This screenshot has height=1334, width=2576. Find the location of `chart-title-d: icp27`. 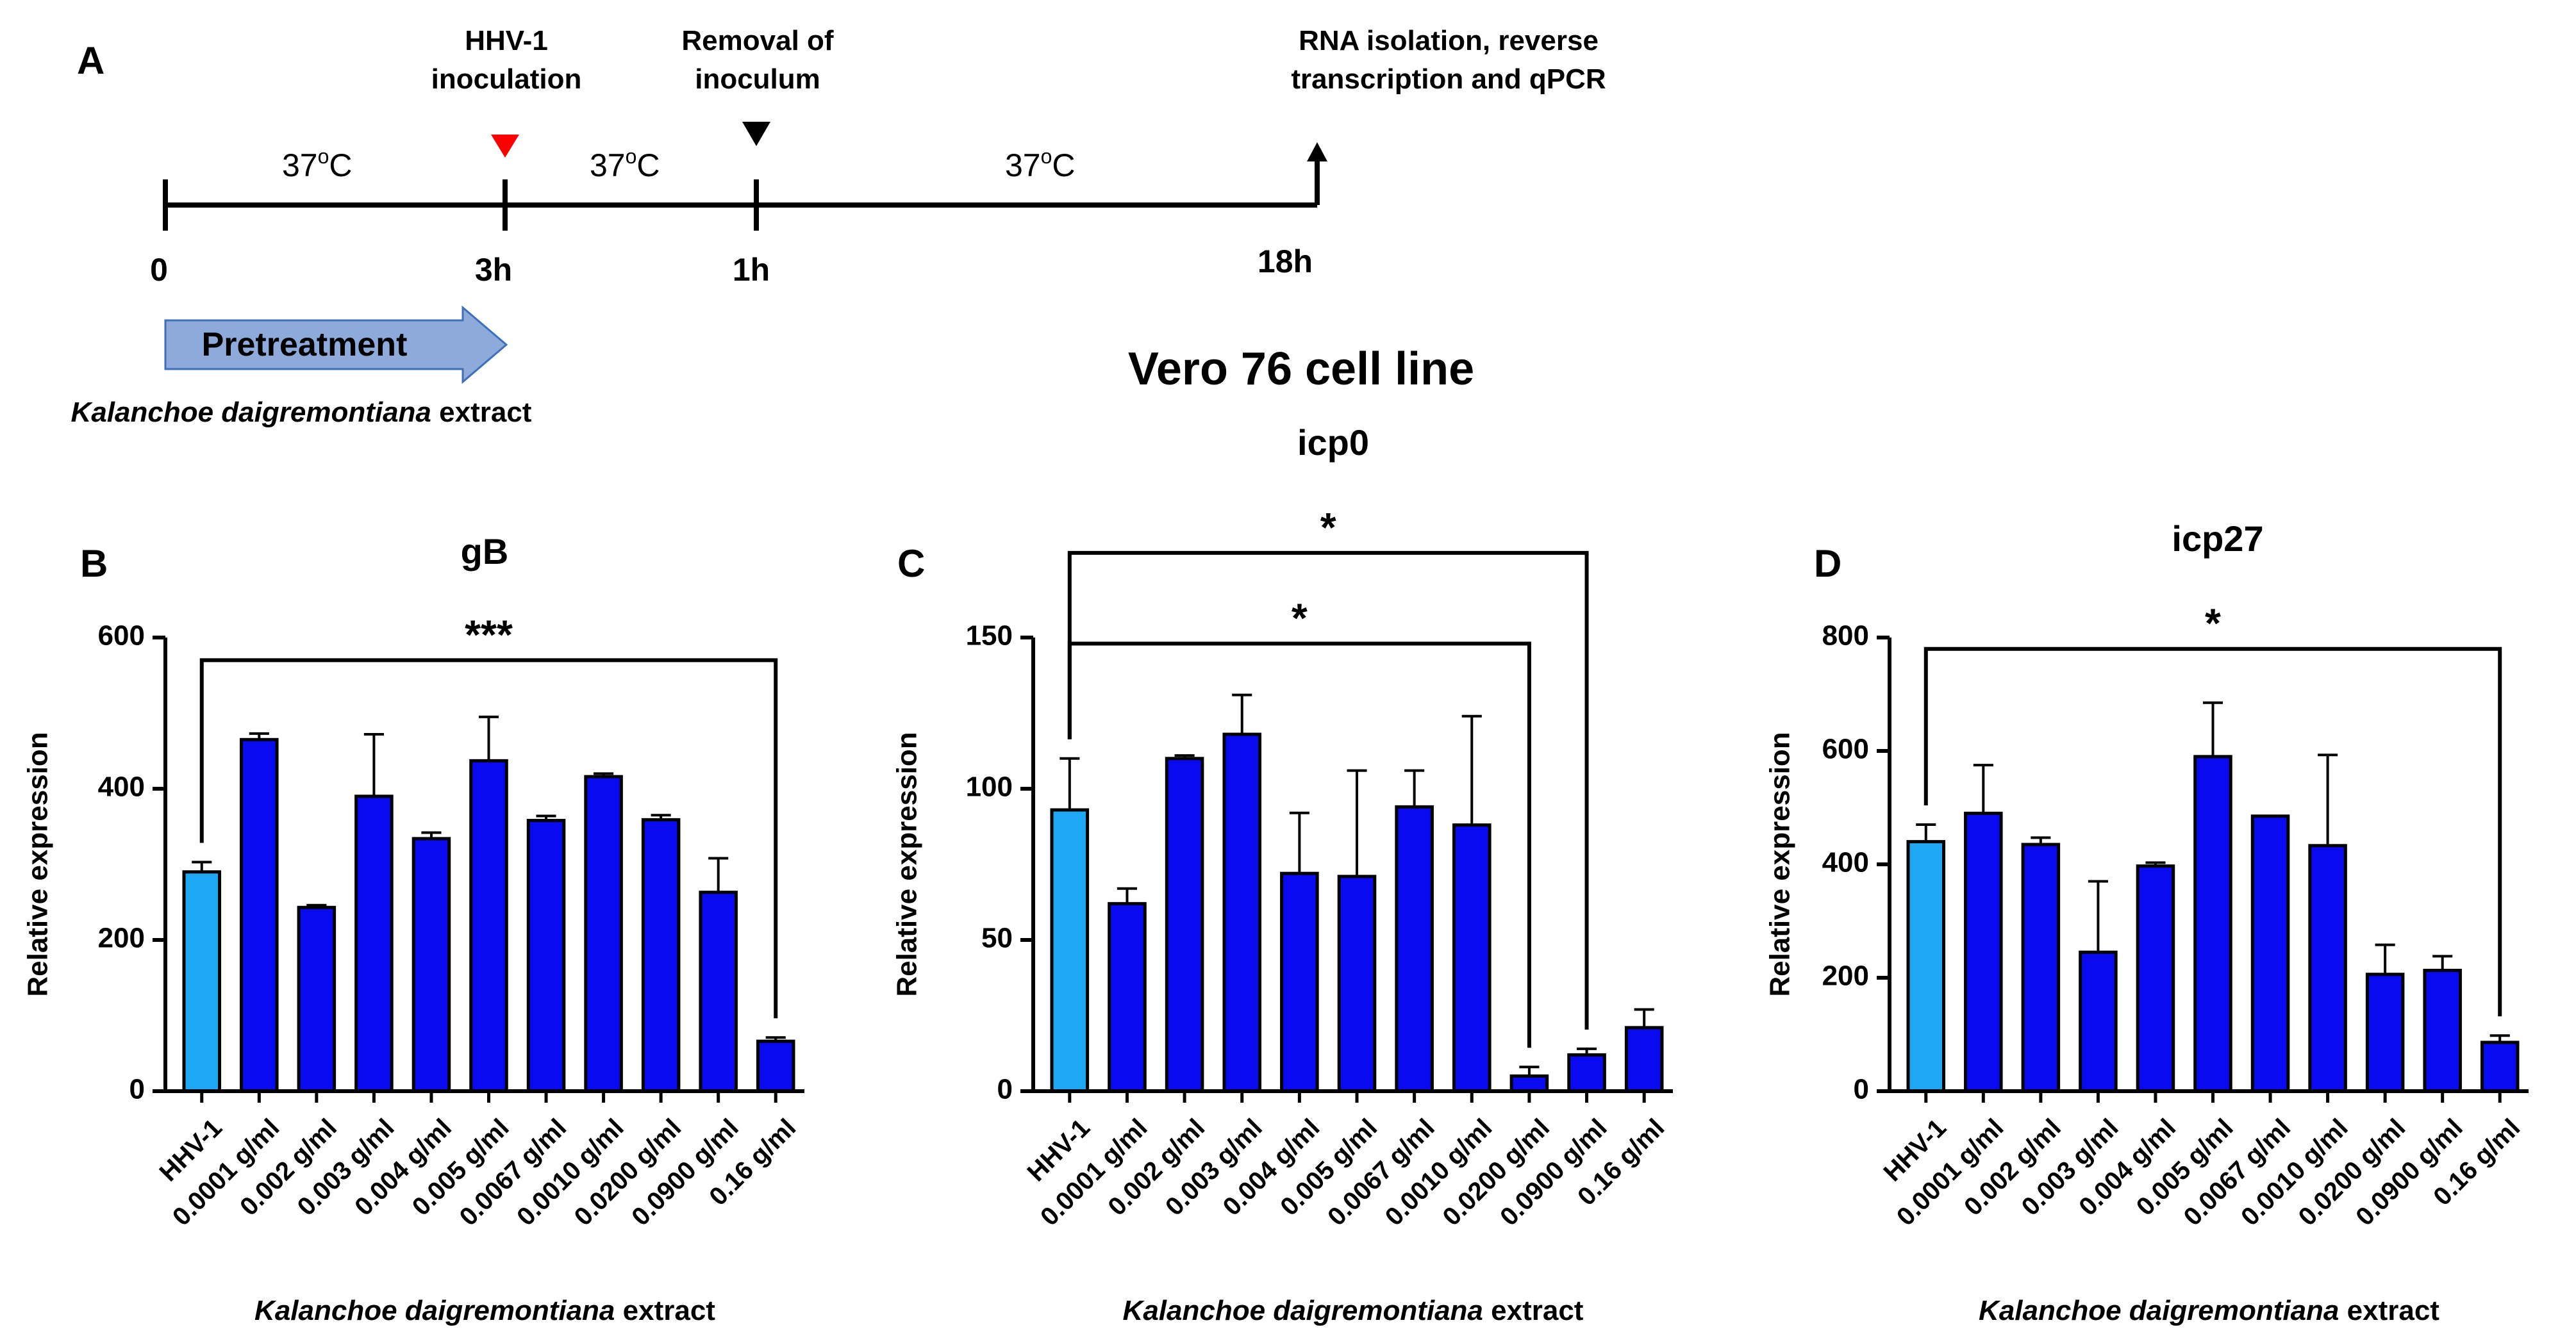

chart-title-d: icp27 is located at coordinates (2217, 538).